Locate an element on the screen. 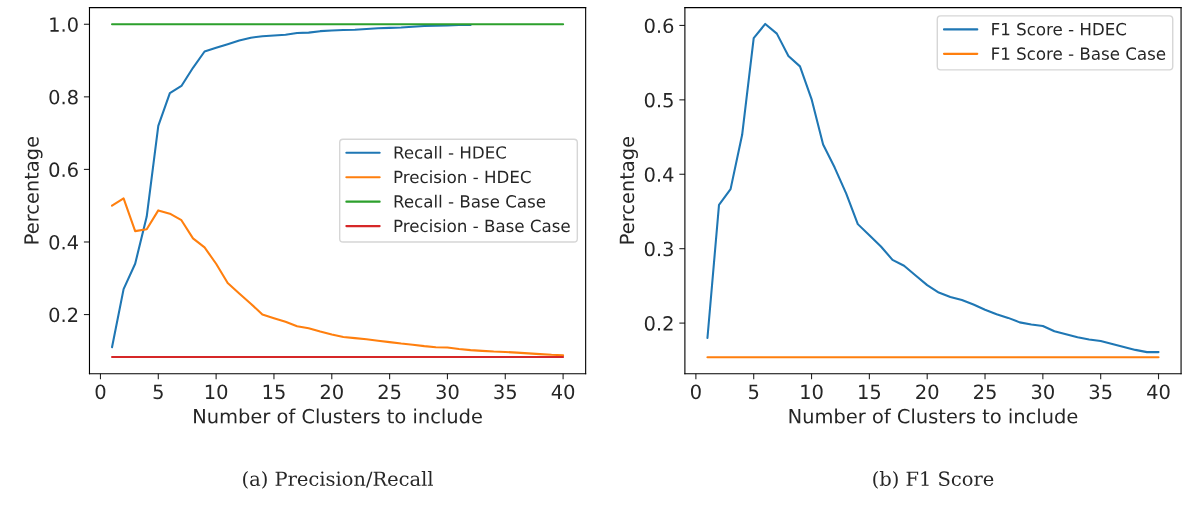  y-tick-label: 0.5 is located at coordinates (658, 100).